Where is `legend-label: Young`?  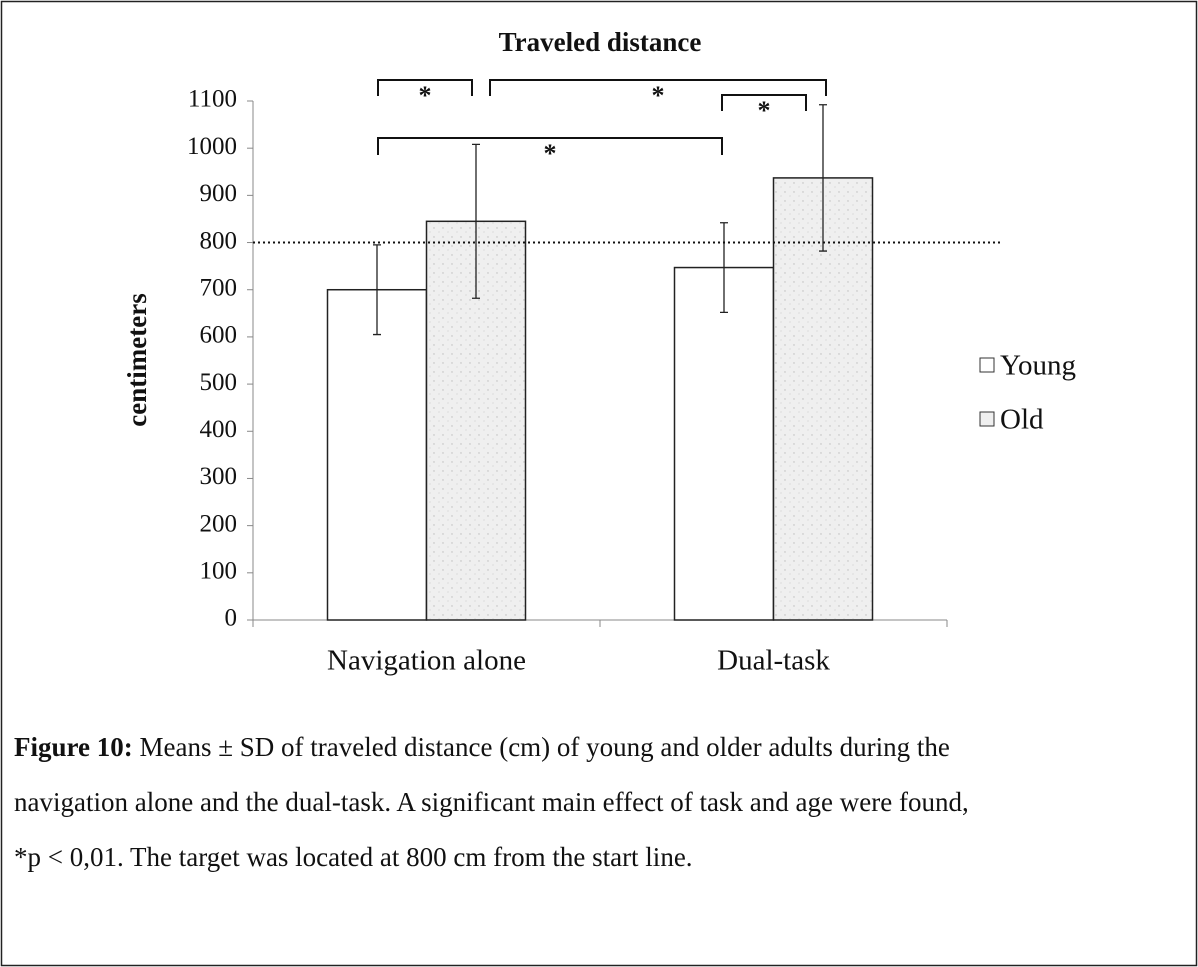
legend-label: Young is located at coordinates (1038, 366).